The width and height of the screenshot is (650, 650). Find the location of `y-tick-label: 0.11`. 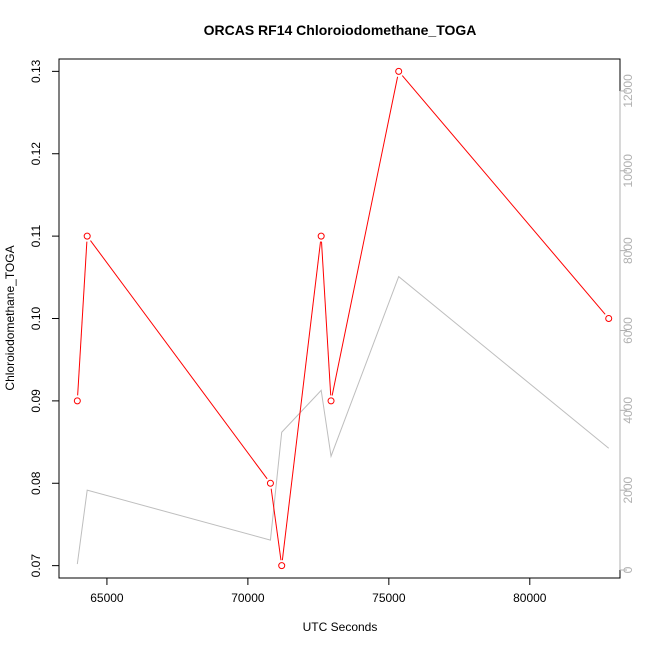

y-tick-label: 0.11 is located at coordinates (36, 236).